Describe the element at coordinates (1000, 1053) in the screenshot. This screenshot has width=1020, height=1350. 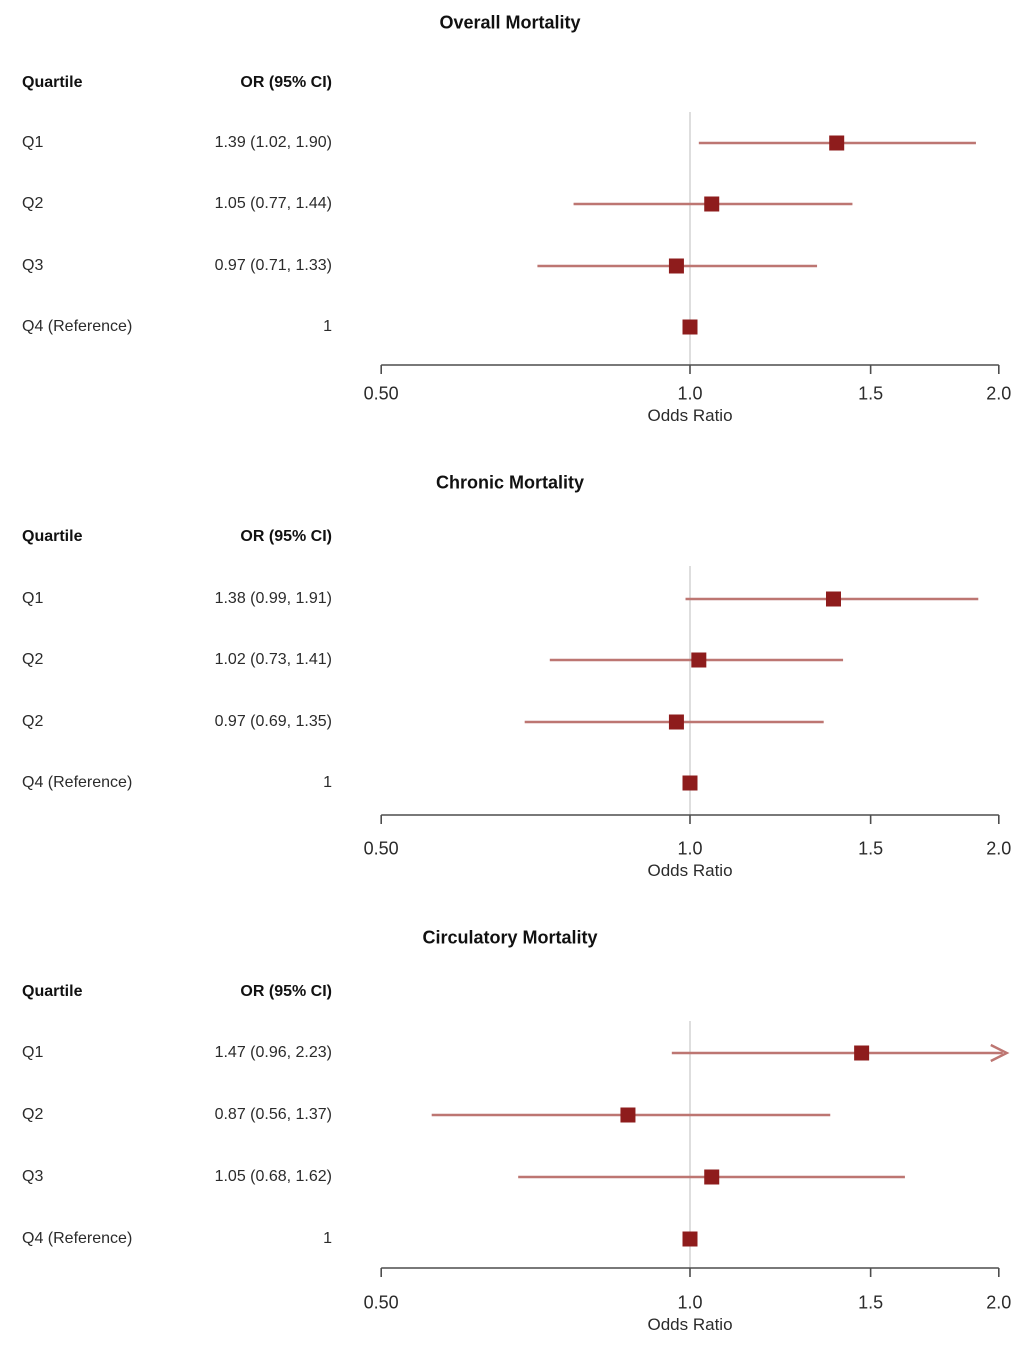
I see `arrow-head` at that location.